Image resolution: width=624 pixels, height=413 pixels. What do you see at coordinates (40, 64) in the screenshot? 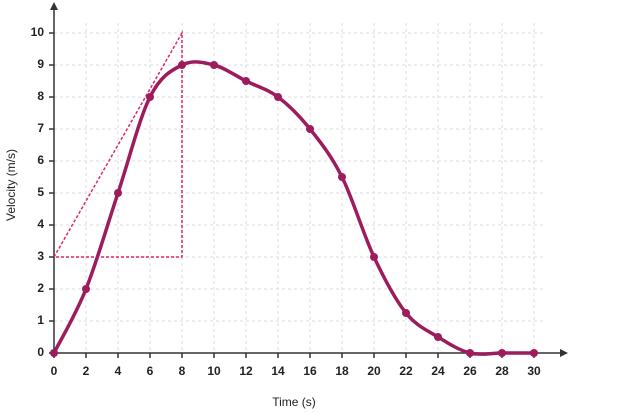
I see `y-tick-label: 9` at bounding box center [40, 64].